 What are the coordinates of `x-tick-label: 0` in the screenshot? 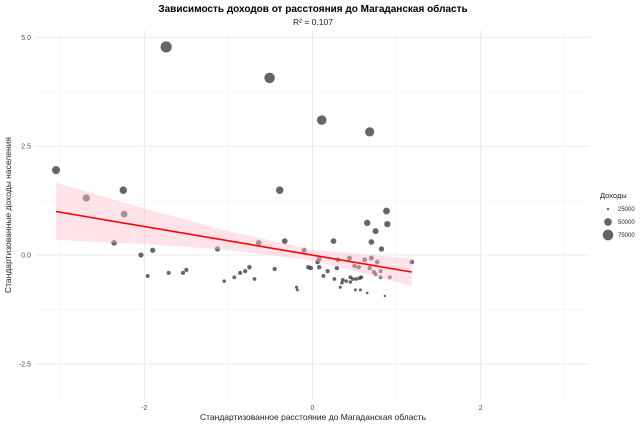 It's located at (313, 408).